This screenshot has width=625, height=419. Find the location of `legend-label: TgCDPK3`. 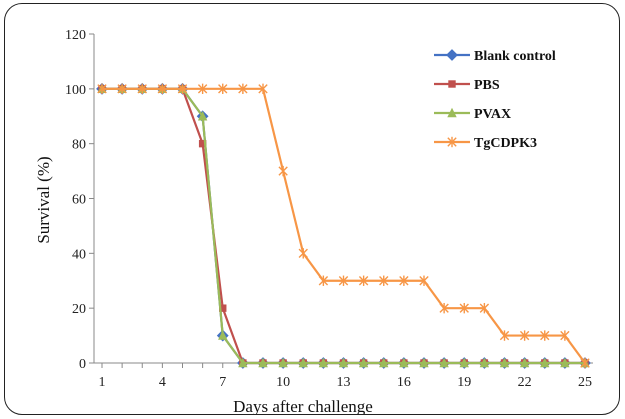

legend-label: TgCDPK3 is located at coordinates (505, 143).